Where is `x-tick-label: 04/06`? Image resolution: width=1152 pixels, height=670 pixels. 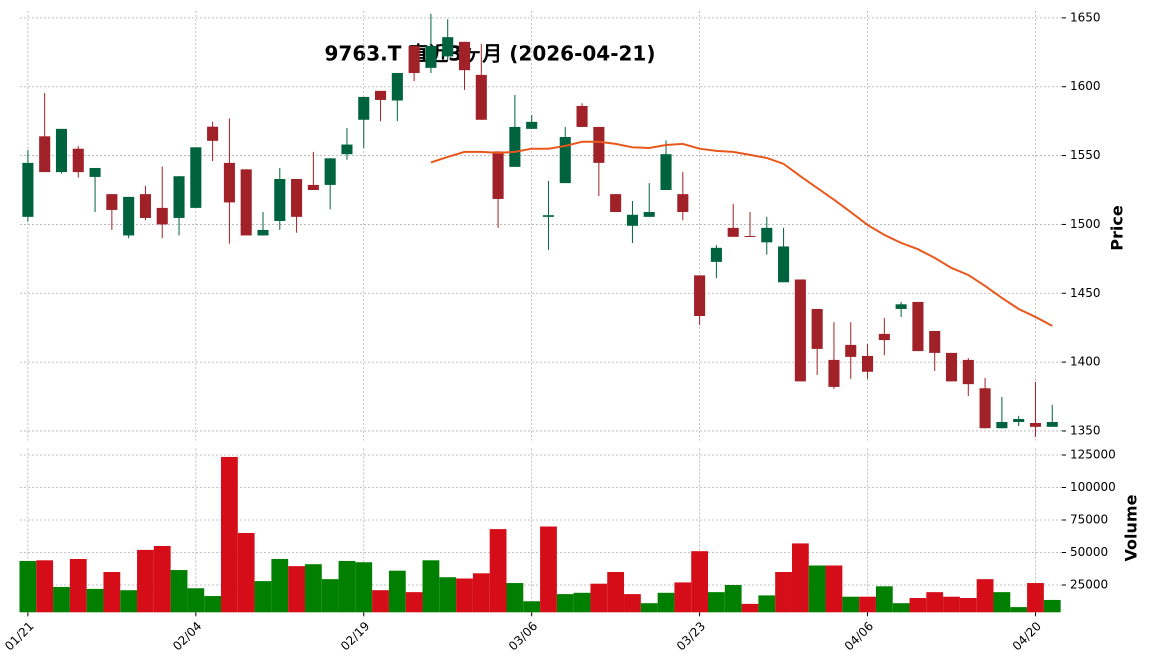 x-tick-label: 04/06 is located at coordinates (859, 636).